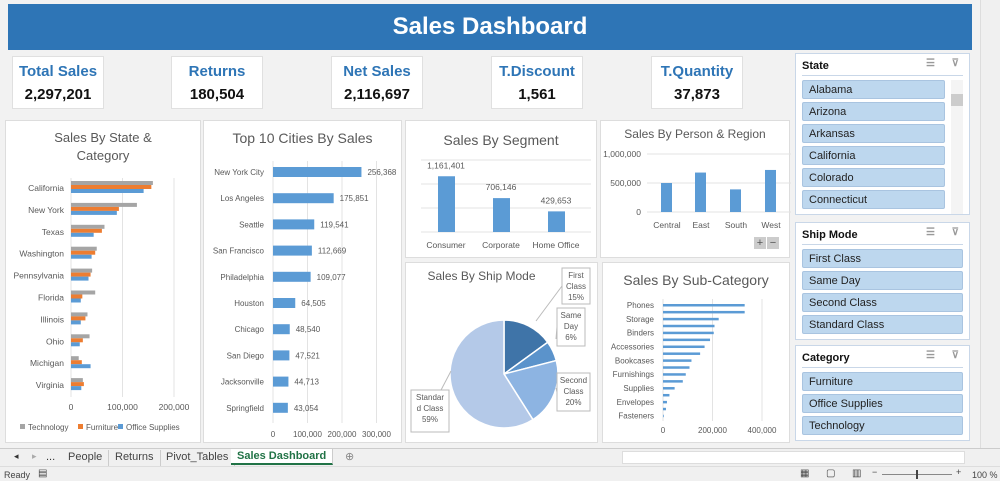 This screenshot has height=481, width=1000. What do you see at coordinates (251, 224) in the screenshot?
I see `category-label: Seattle` at bounding box center [251, 224].